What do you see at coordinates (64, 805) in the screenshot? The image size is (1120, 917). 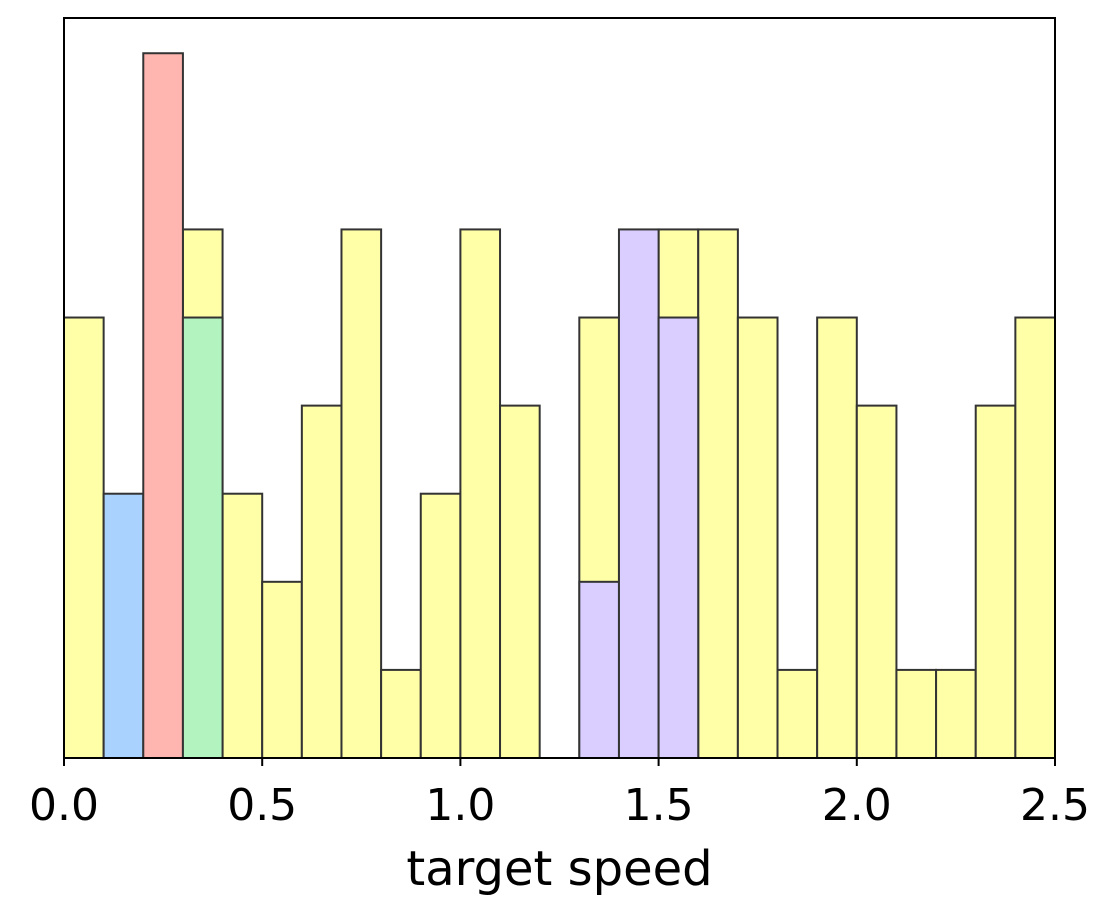 I see `x-tick-label: 0.0` at bounding box center [64, 805].